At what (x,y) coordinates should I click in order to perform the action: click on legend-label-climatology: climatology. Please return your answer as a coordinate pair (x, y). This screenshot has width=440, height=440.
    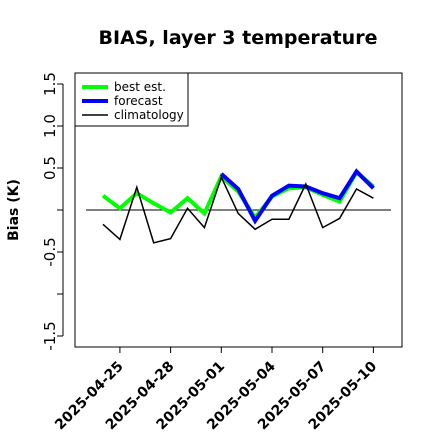
    Looking at the image, I should click on (149, 115).